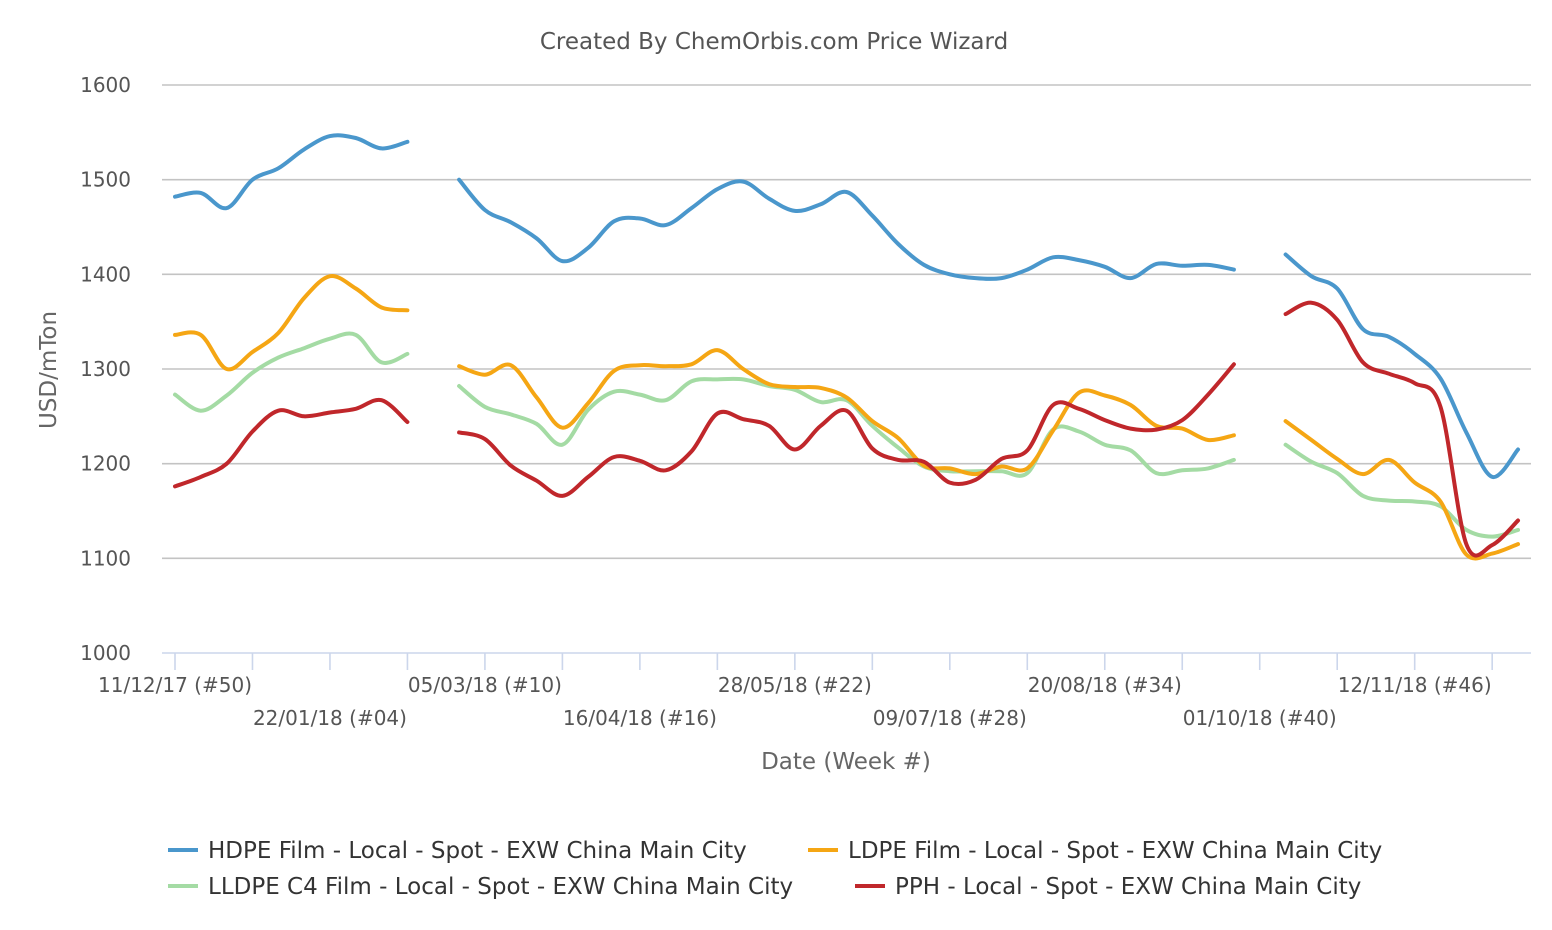 The image size is (1552, 930). I want to click on y-tick-label: 1300, so click(105, 369).